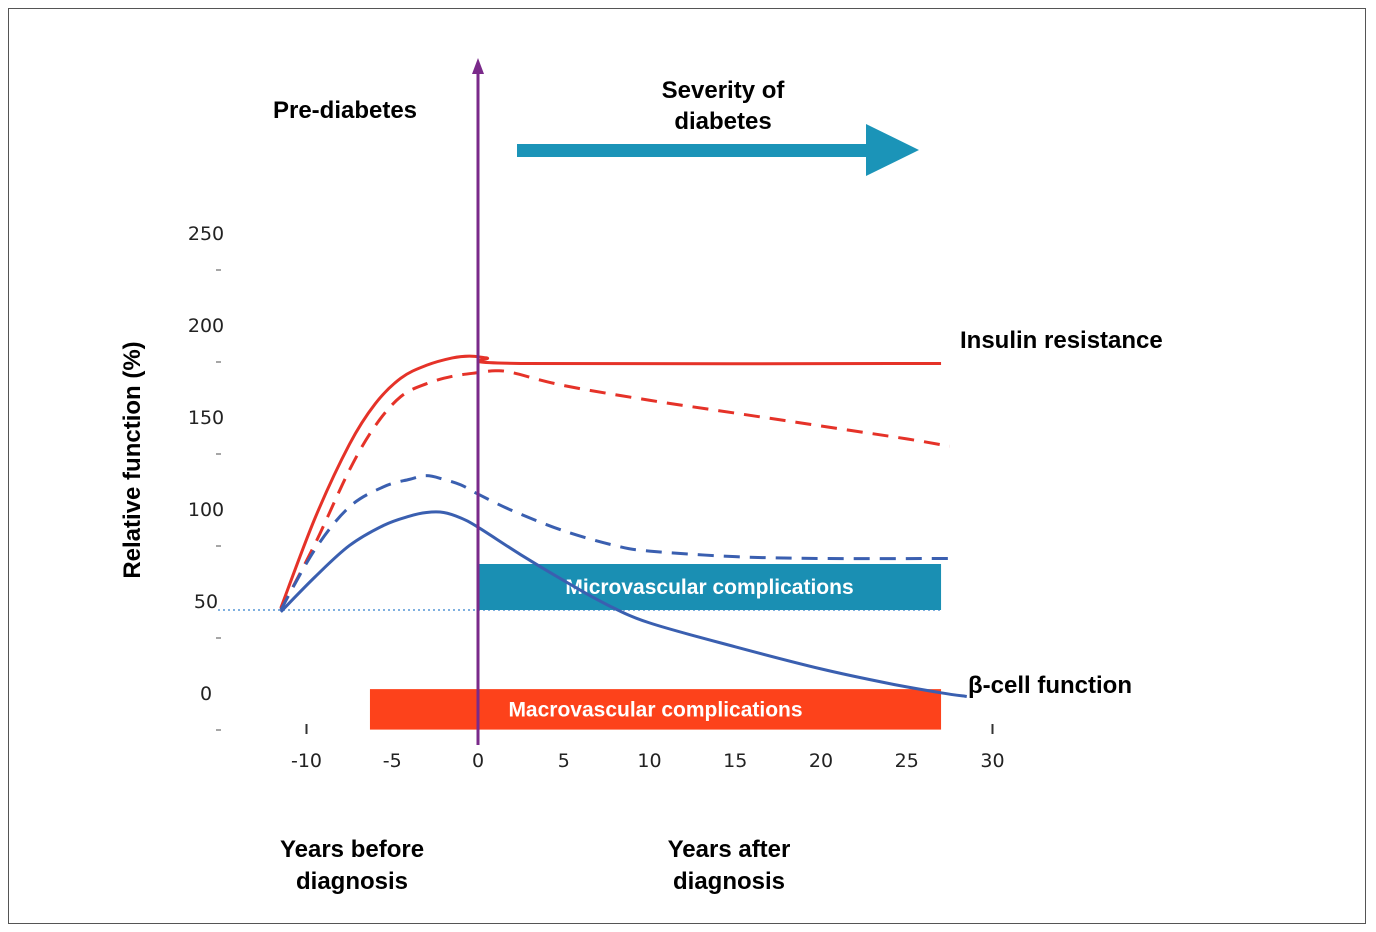 This screenshot has width=1376, height=932. Describe the element at coordinates (1061, 340) in the screenshot. I see `insulin-resistance-label: Insulin resistance` at that location.